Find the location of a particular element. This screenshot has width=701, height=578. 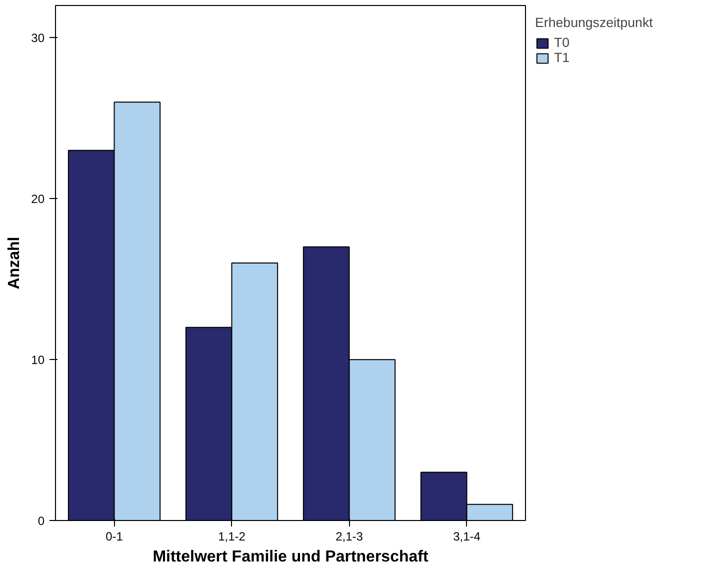

y-axis-title: Anzahl is located at coordinates (15, 263).